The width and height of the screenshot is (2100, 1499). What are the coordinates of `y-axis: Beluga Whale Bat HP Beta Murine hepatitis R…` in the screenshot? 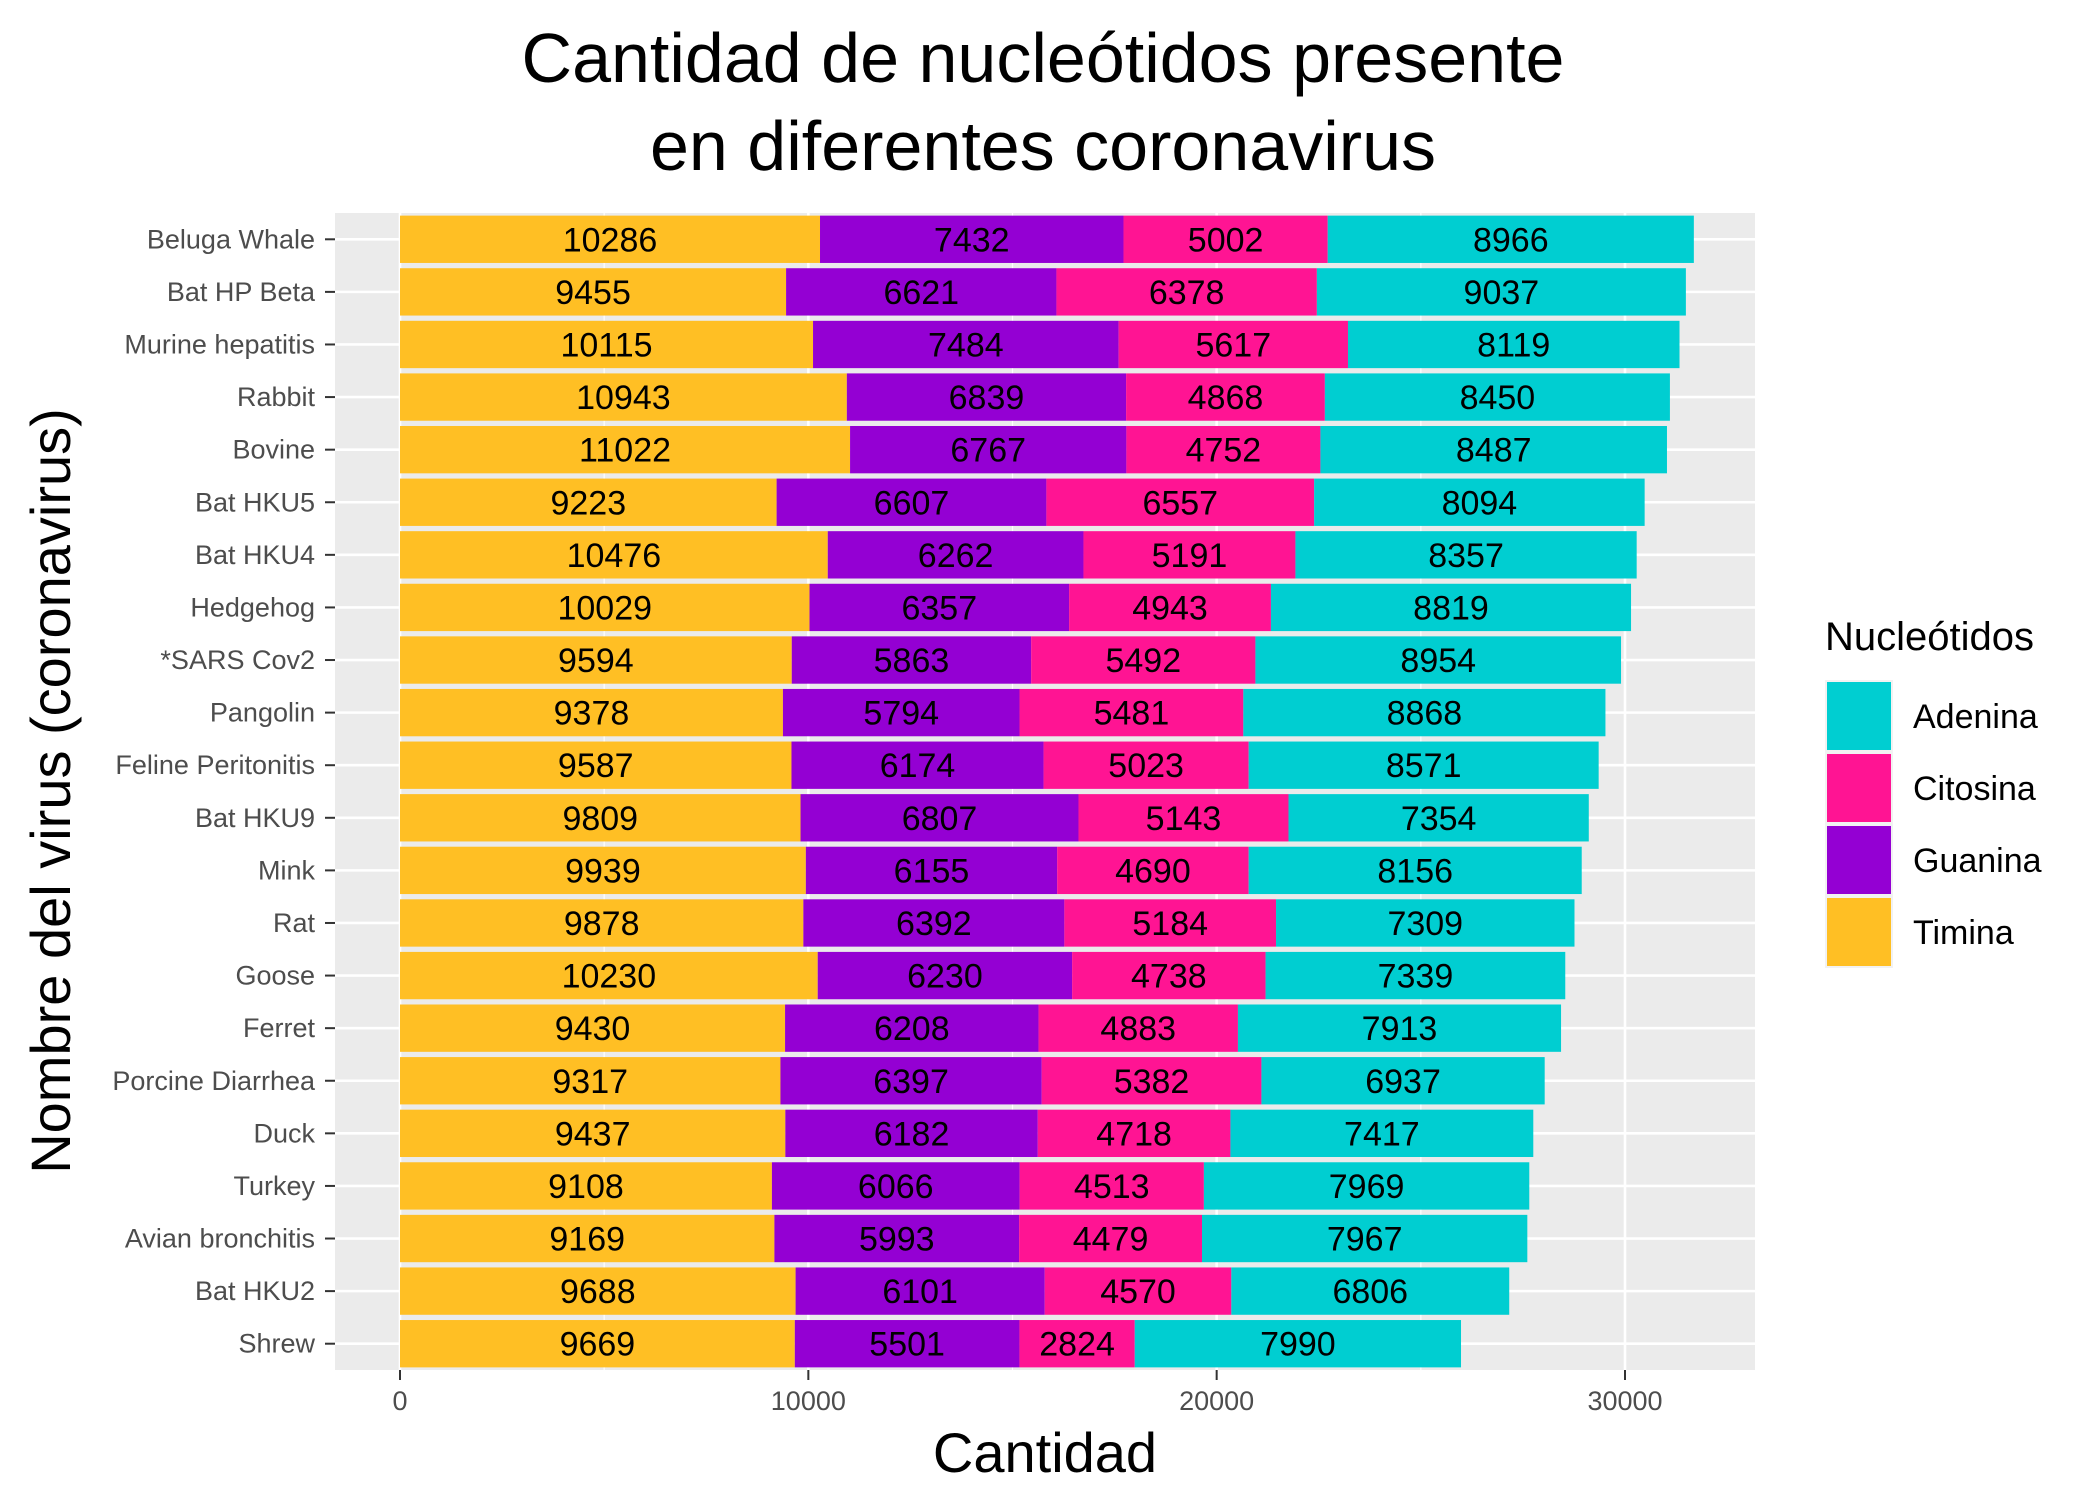 It's located at (223, 791).